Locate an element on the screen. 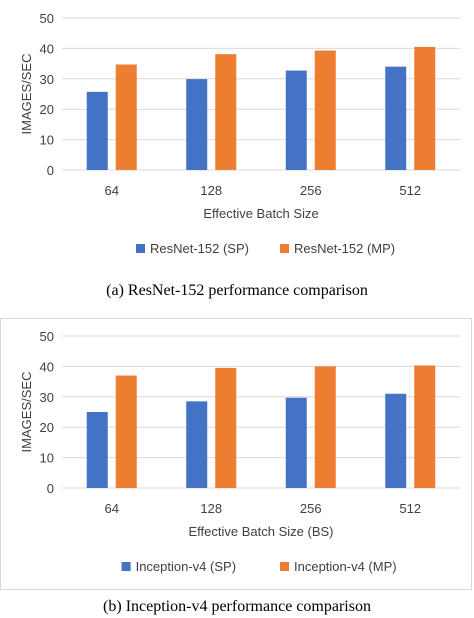 This screenshot has width=474, height=618. x-axis-label: Effective Batch Size is located at coordinates (260, 213).